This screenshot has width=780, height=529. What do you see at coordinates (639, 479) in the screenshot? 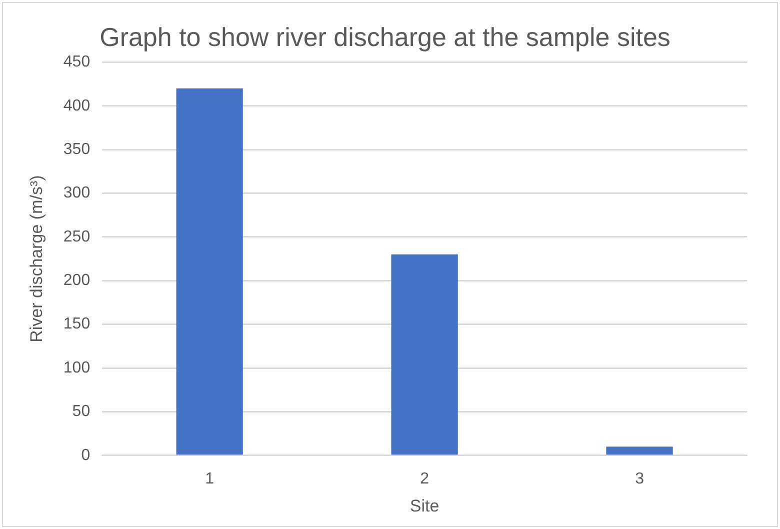
I see `x-tick-label: 3` at bounding box center [639, 479].